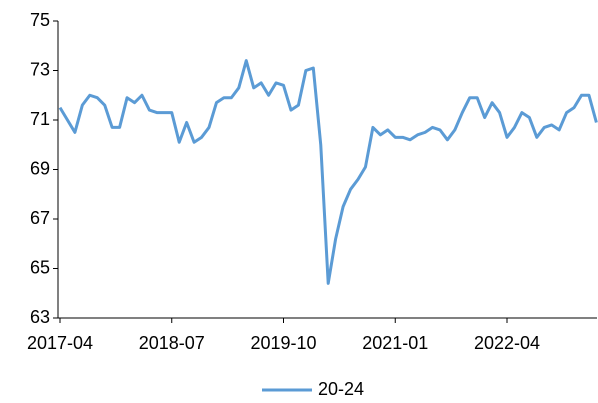  What do you see at coordinates (40, 317) in the screenshot?
I see `y-tick-label: 63` at bounding box center [40, 317].